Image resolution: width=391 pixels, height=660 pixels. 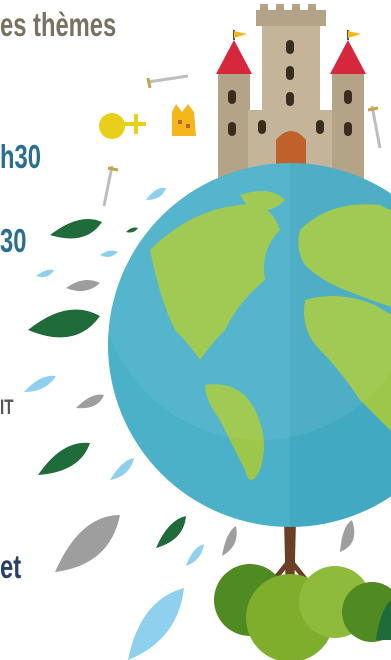 What do you see at coordinates (291, 93) in the screenshot?
I see `castle-icon` at bounding box center [291, 93].